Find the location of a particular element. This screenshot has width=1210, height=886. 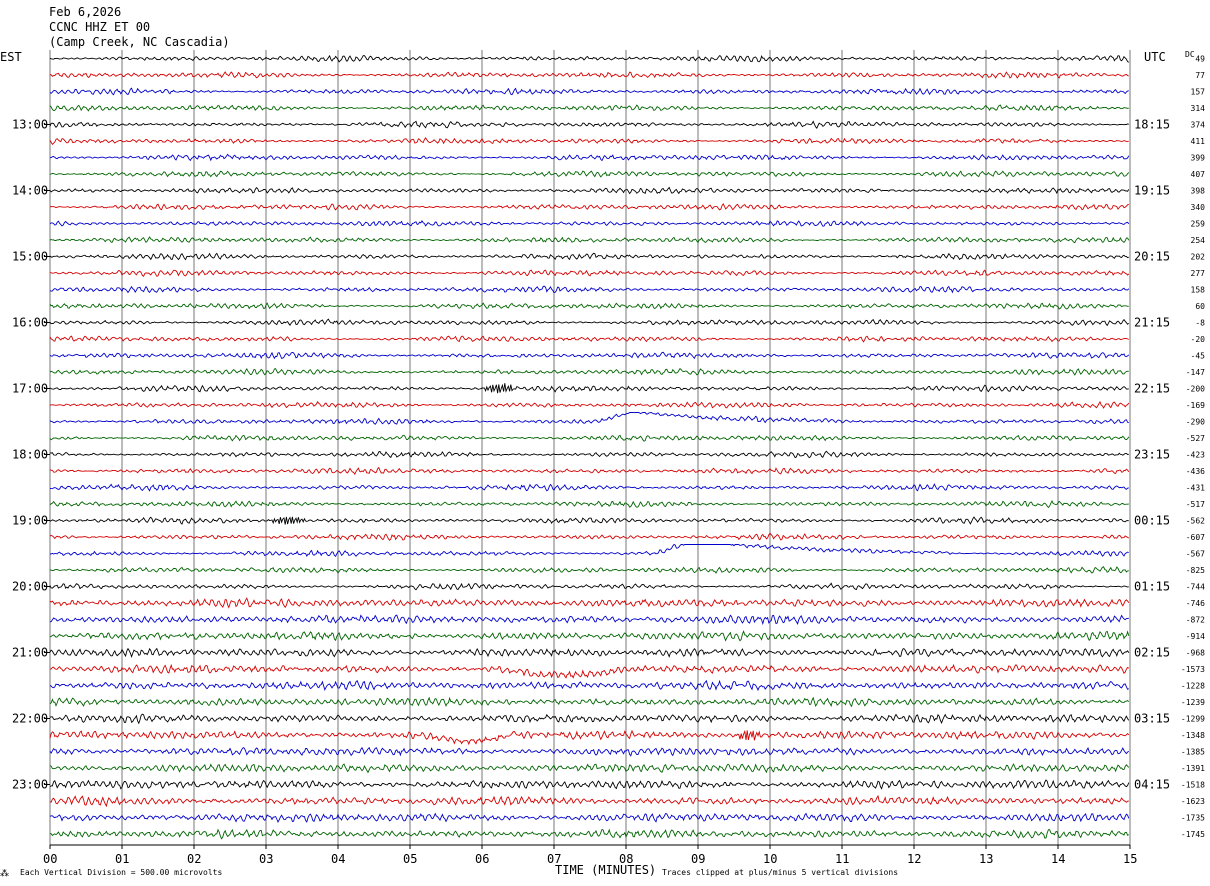

right-hour-label-6: 23:15 is located at coordinates (1152, 455).